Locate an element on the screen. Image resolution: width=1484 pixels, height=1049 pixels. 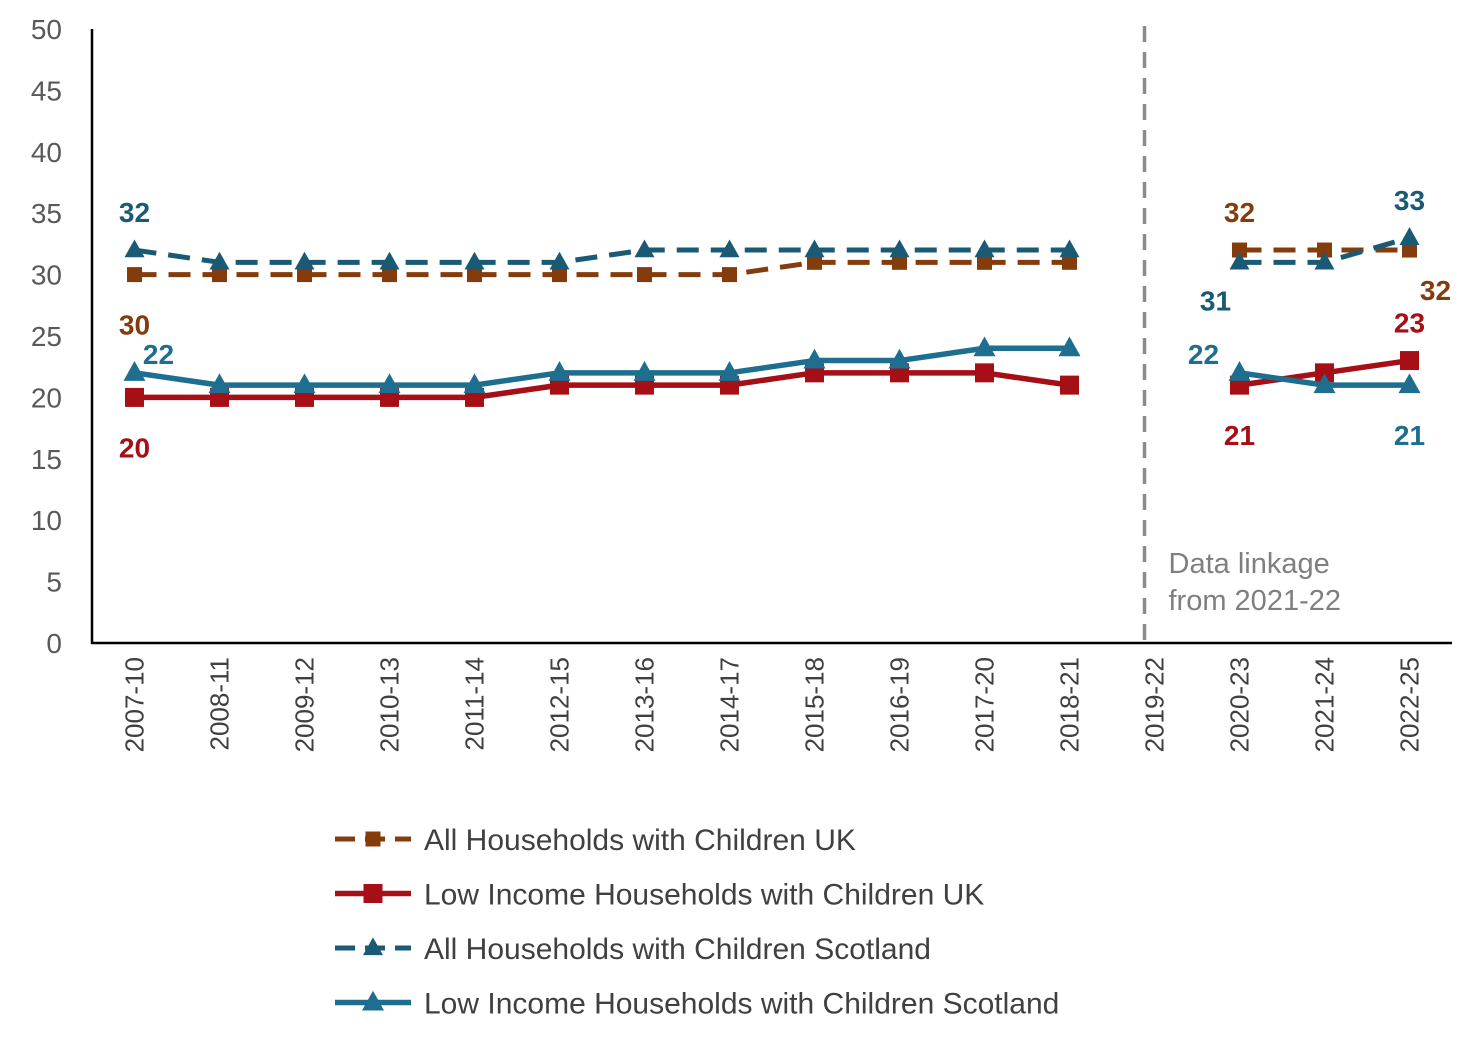
series-all-households-with-children-uk is located at coordinates (772, 262).